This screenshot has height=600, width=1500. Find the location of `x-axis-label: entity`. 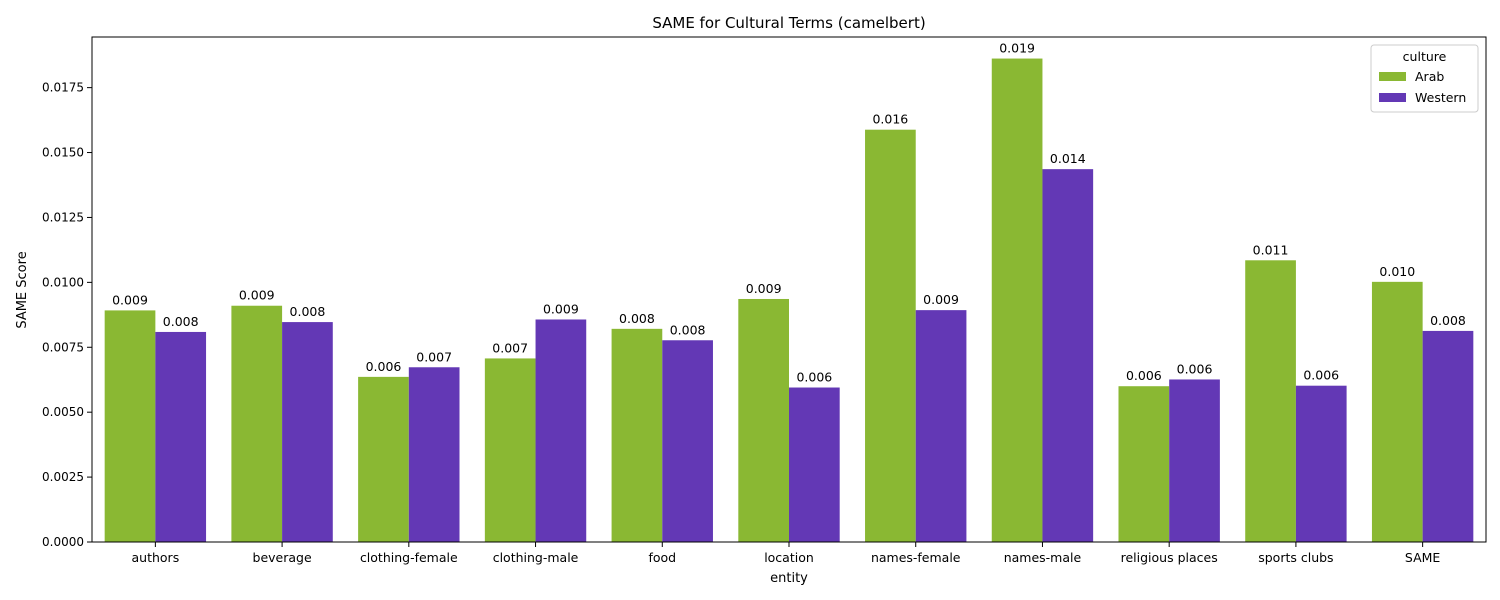

x-axis-label: entity is located at coordinates (789, 578).